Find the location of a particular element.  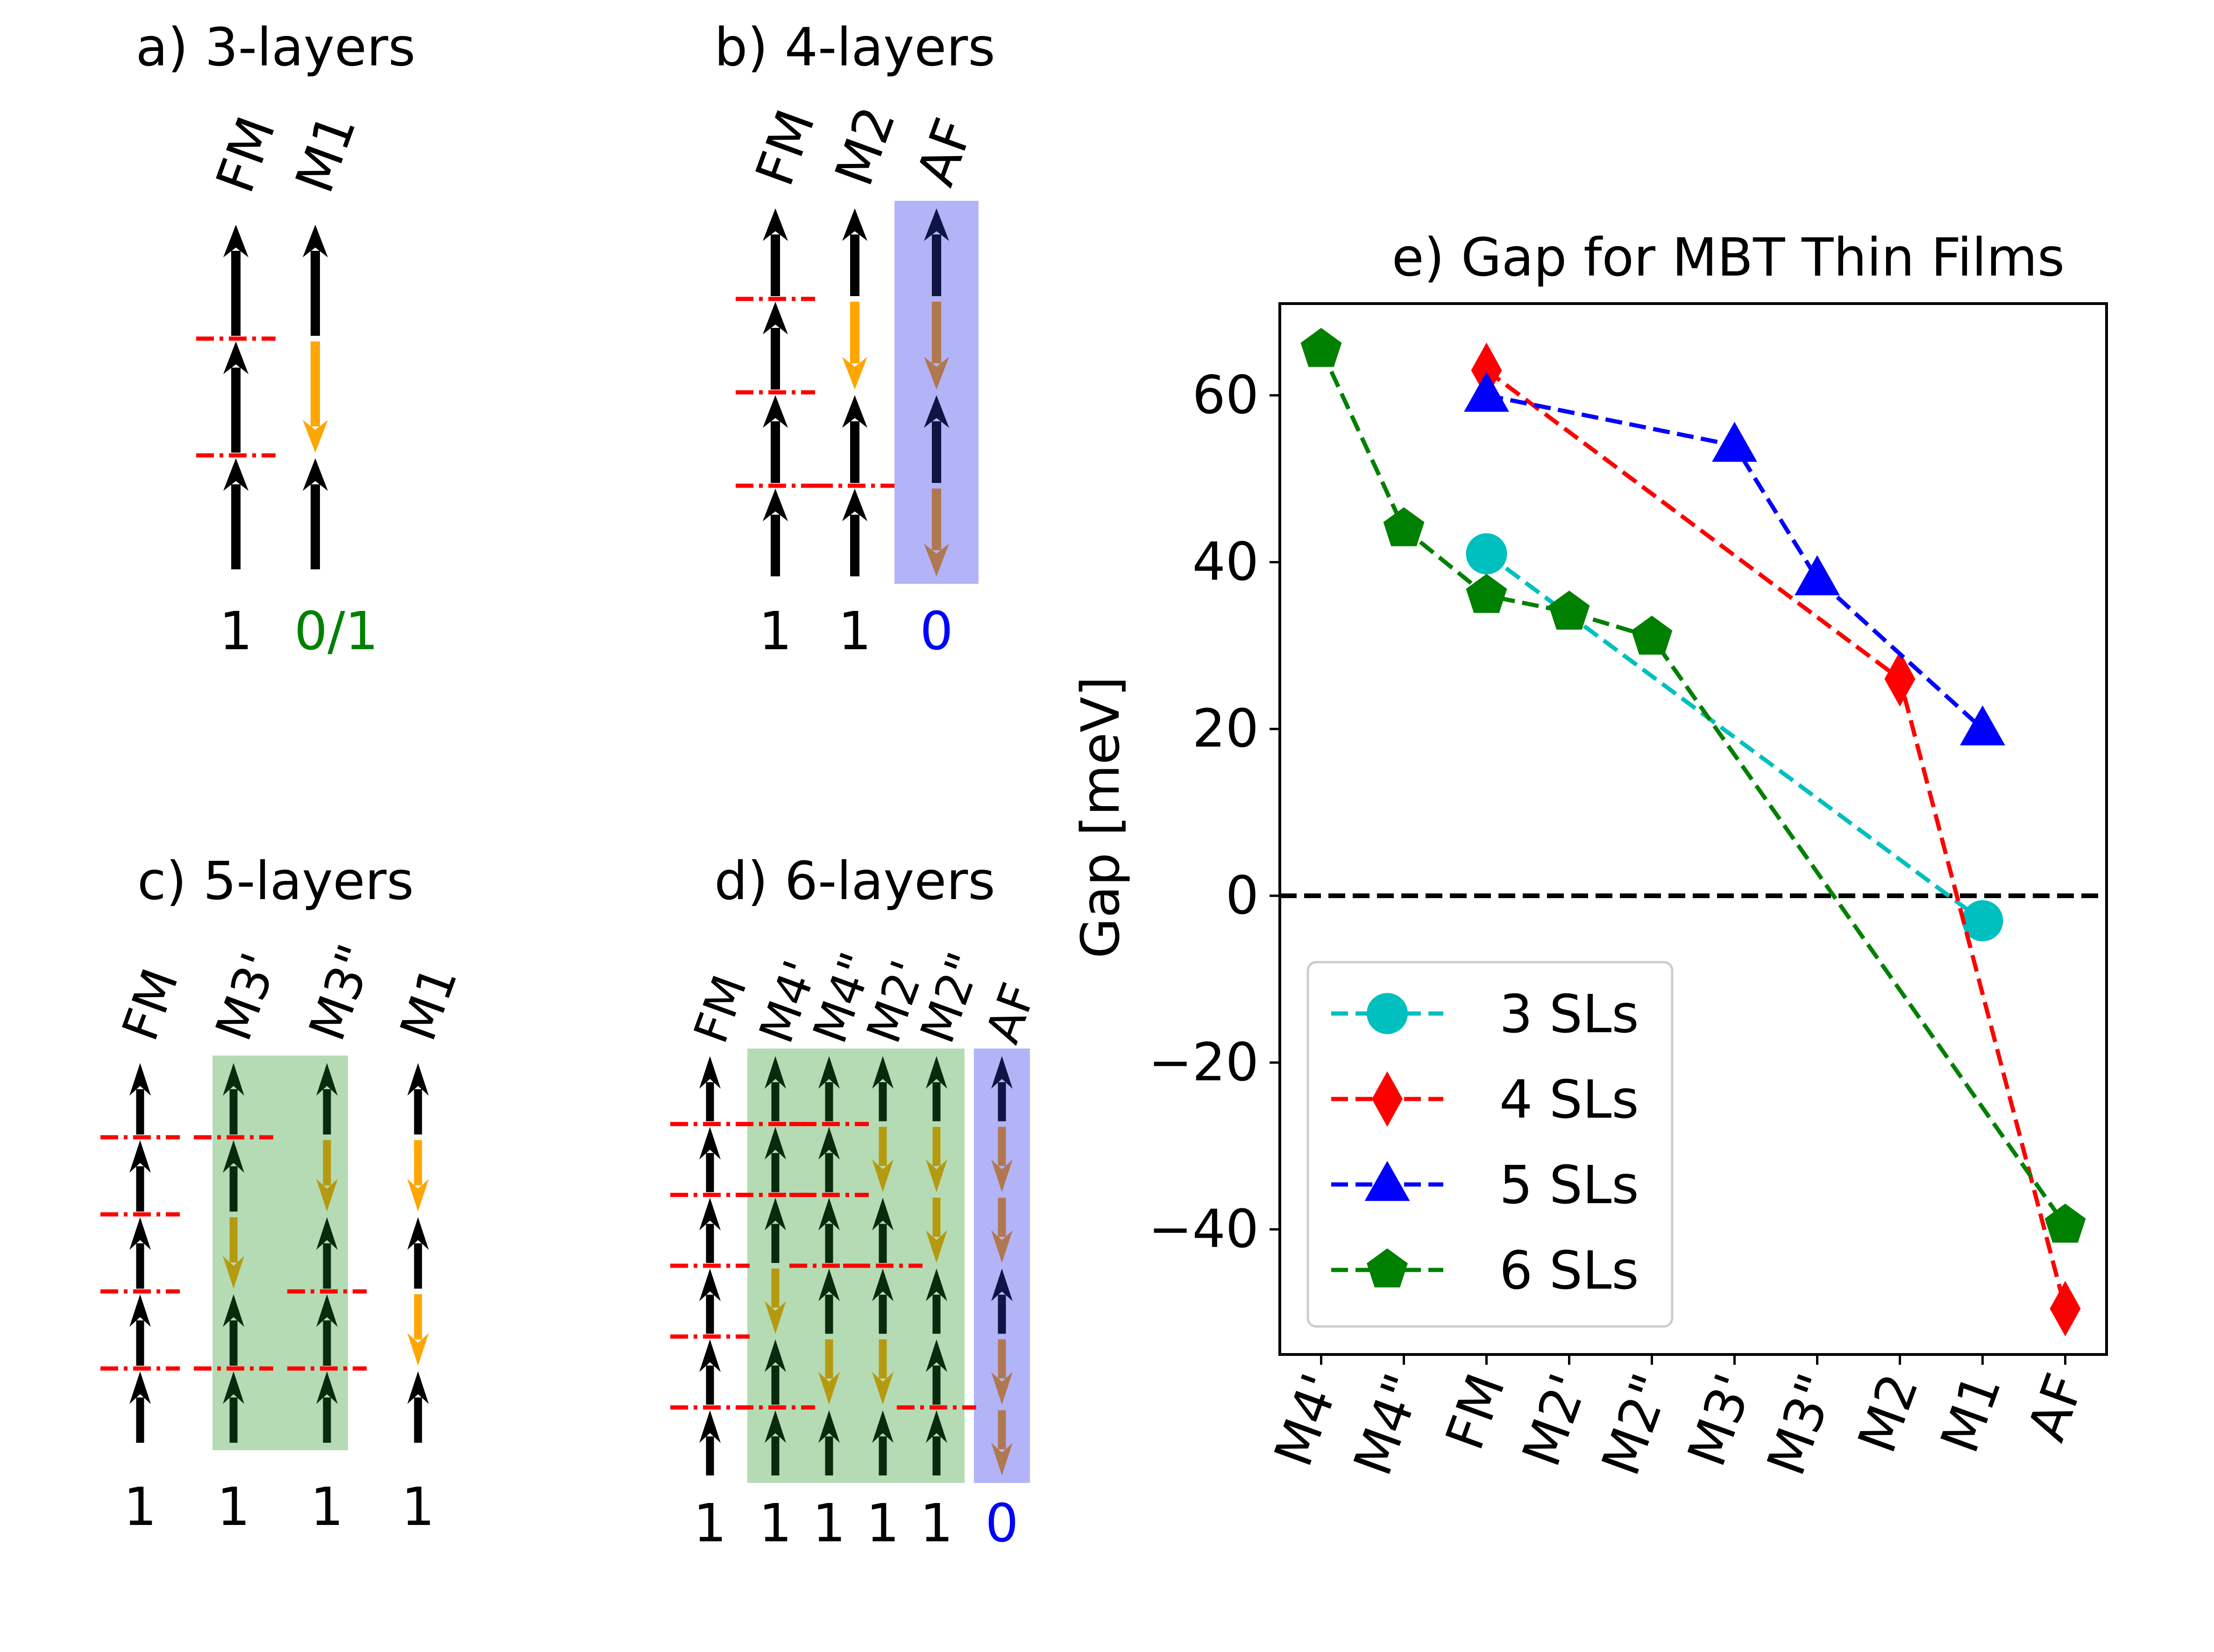

panel-a: FM 1 M1 0/1 is located at coordinates (287, 384).